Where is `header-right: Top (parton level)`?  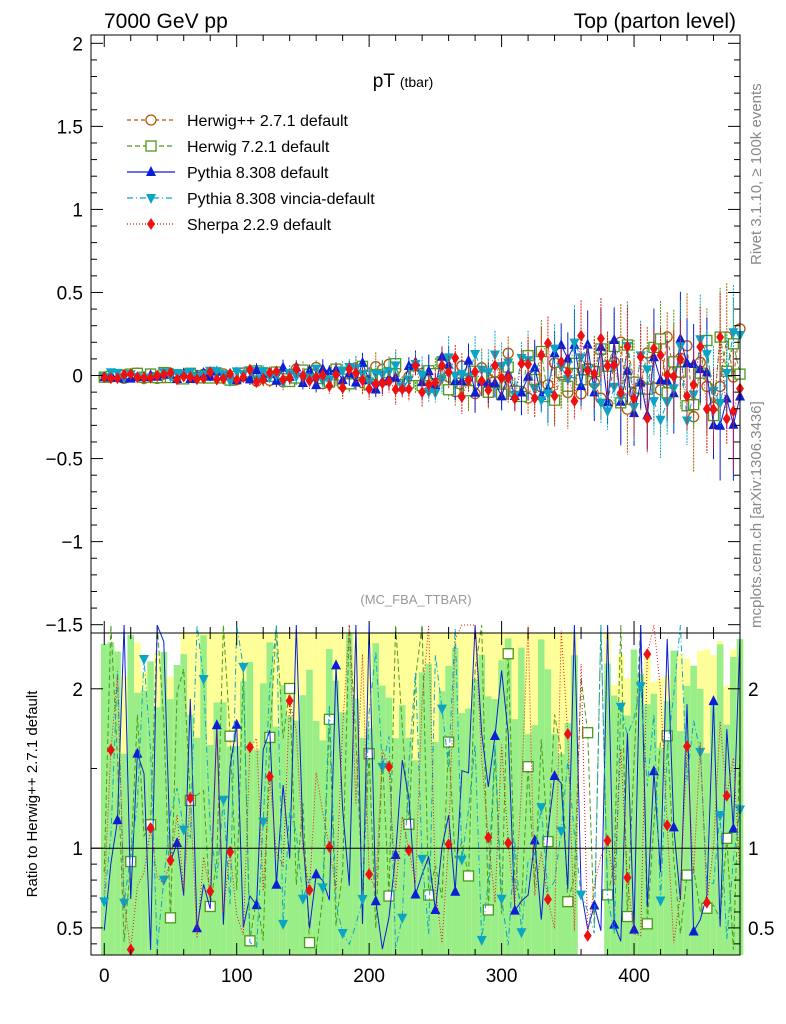
header-right: Top (parton level) is located at coordinates (655, 21).